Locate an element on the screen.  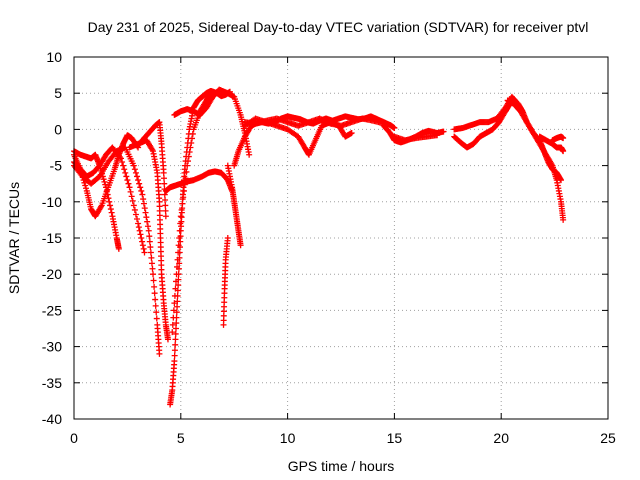
y-tick-label: -10 is located at coordinates (52, 202).